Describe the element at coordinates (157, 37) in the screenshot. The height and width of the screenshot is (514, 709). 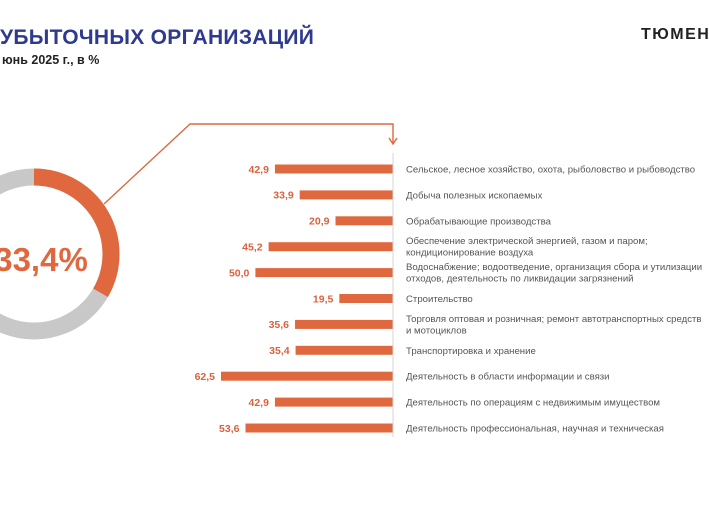
I see `page-title: УБЫТОЧНЫХ ОРГАНИЗАЦИЙ` at that location.